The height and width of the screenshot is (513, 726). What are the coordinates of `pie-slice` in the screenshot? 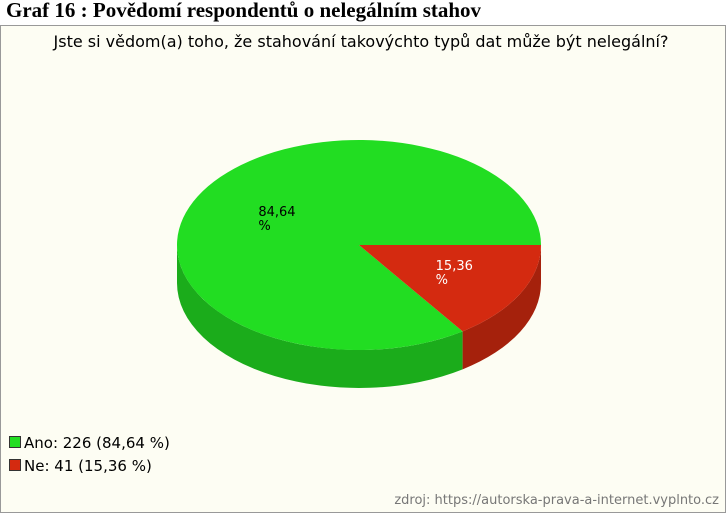 It's located at (450, 288).